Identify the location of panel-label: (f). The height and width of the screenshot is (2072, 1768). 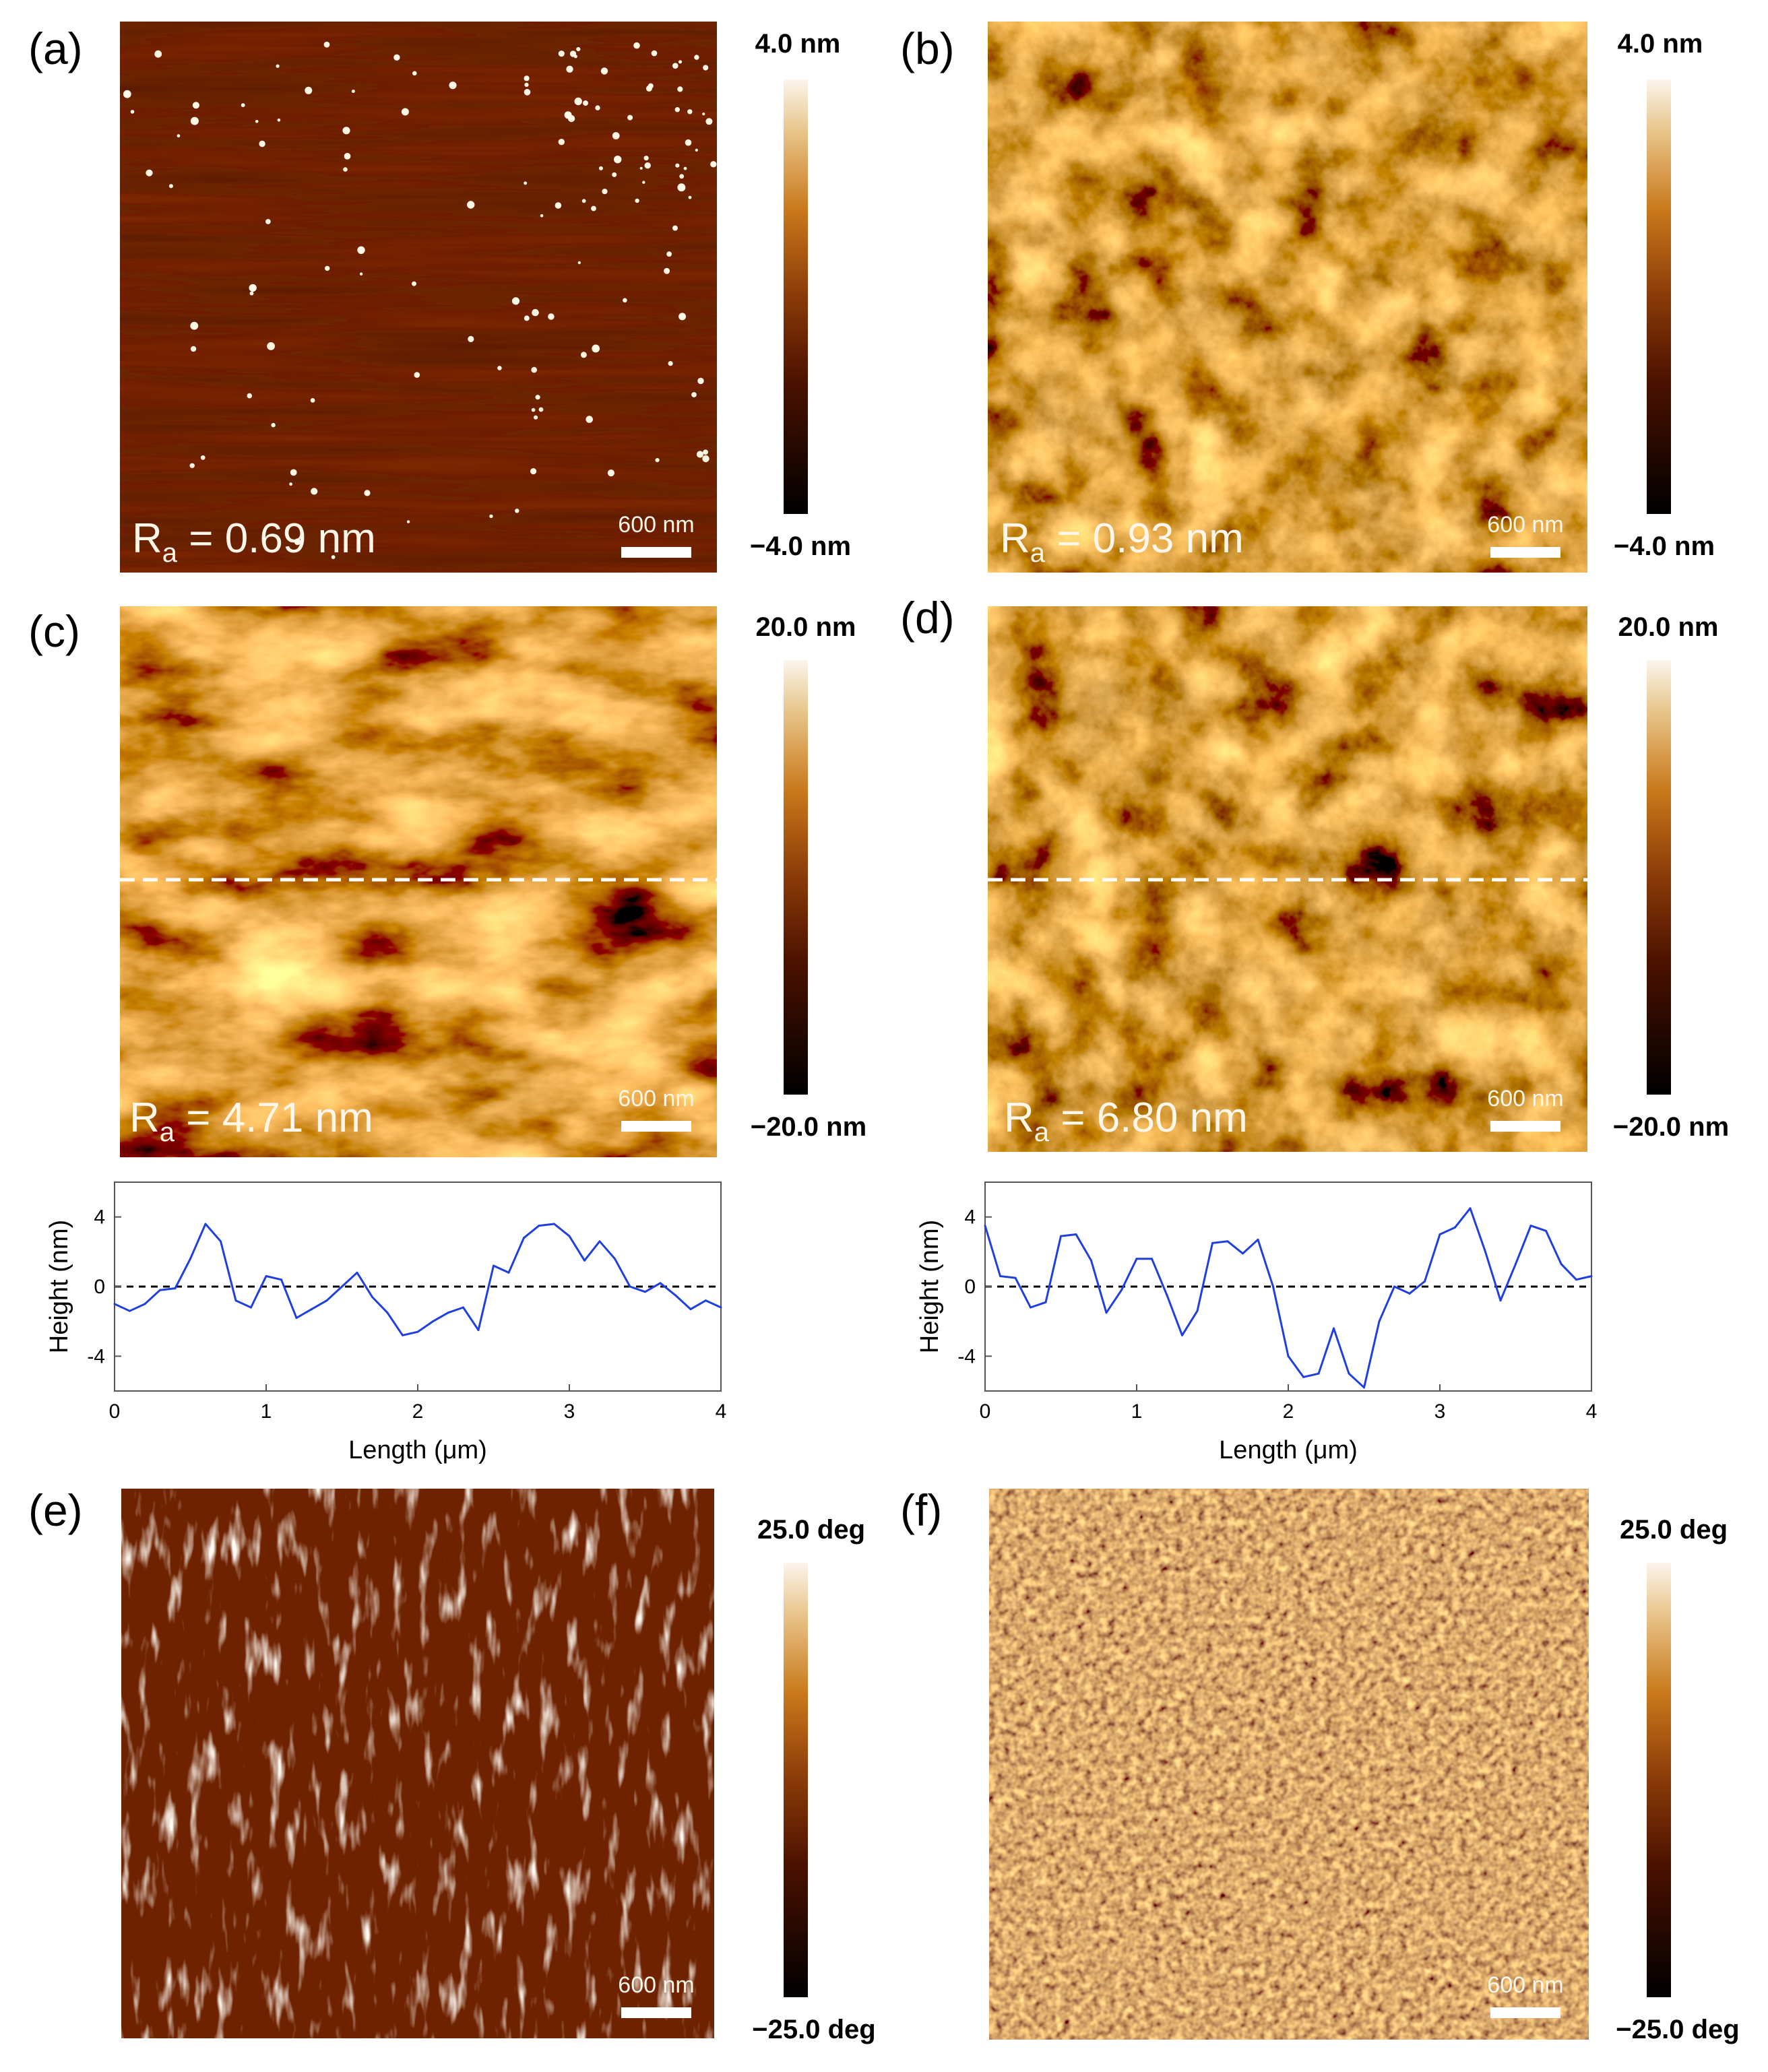
(921, 1510).